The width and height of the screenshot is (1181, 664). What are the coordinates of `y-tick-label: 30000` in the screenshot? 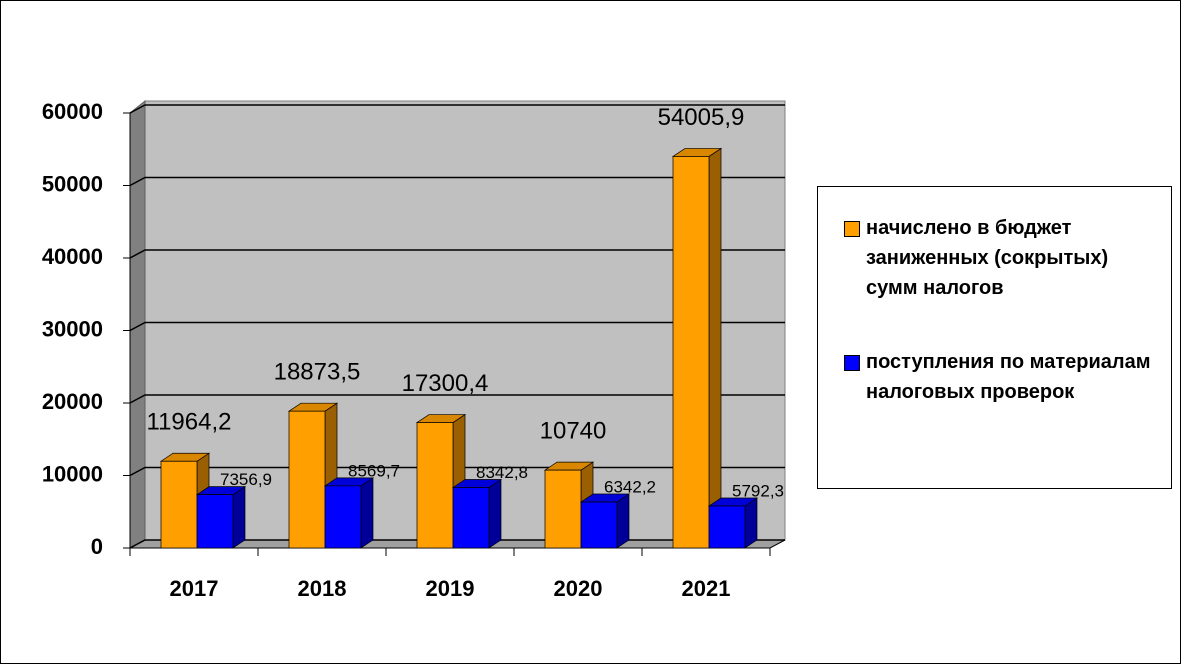 It's located at (72, 328).